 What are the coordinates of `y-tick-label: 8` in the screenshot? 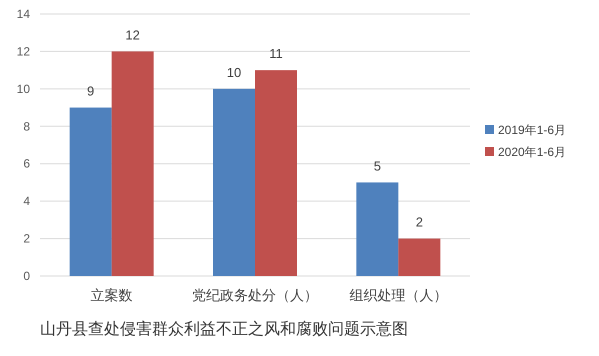 It's located at (26, 126).